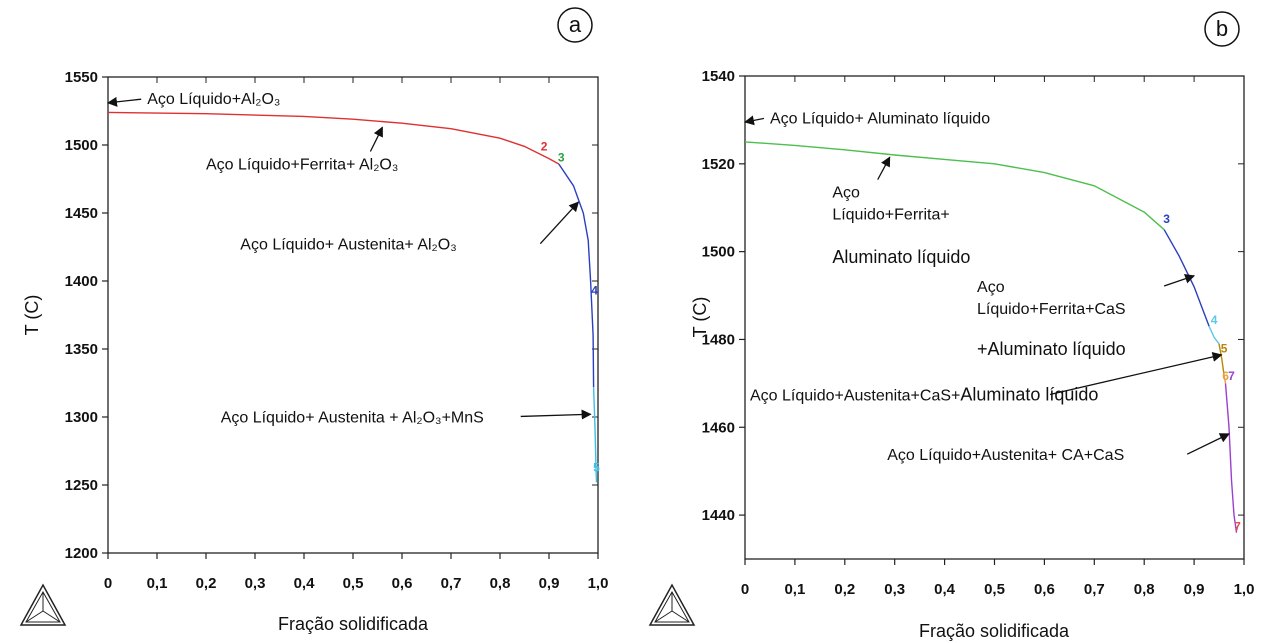 This screenshot has height=643, width=1264. Describe the element at coordinates (1005, 455) in the screenshot. I see `annotation-text: Aço Líquido+Austenita+ CA+CaS` at that location.